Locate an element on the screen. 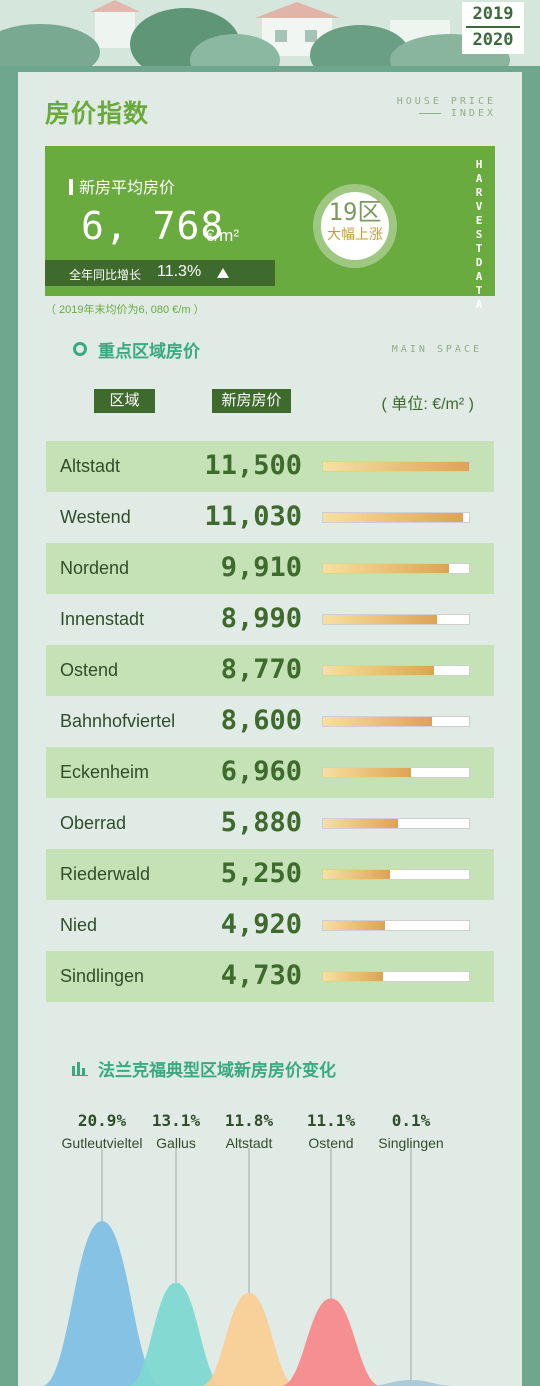 The height and width of the screenshot is (1386, 540). districts-rising-circle: 19区 大幅上涨 is located at coordinates (355, 226).